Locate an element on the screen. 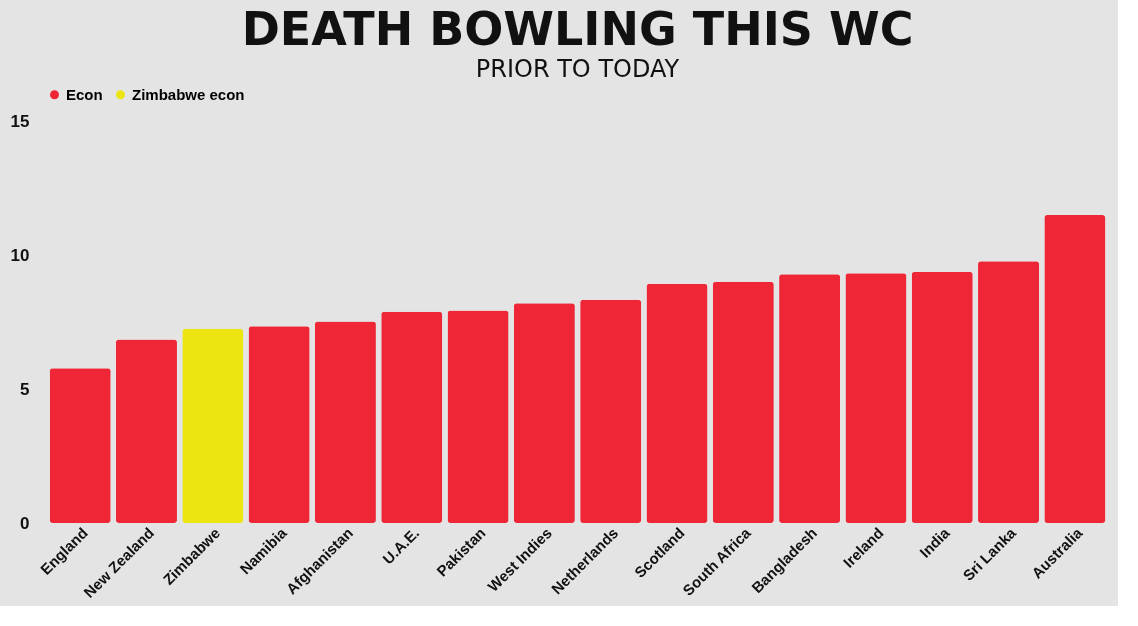 The height and width of the screenshot is (626, 1138). chart-subtitle: PRIOR TO TODAY is located at coordinates (577, 69).